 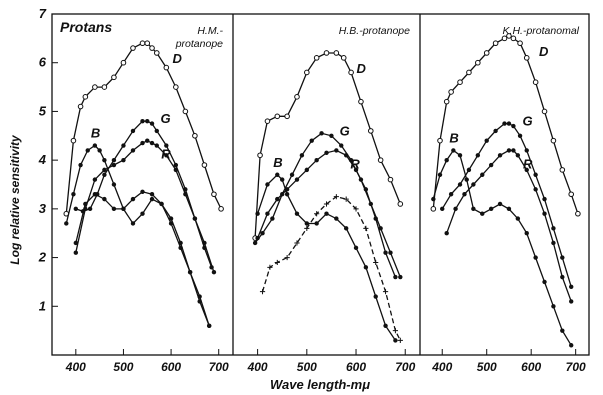 What do you see at coordinates (178, 58) in the screenshot?
I see `series-label: D` at bounding box center [178, 58].